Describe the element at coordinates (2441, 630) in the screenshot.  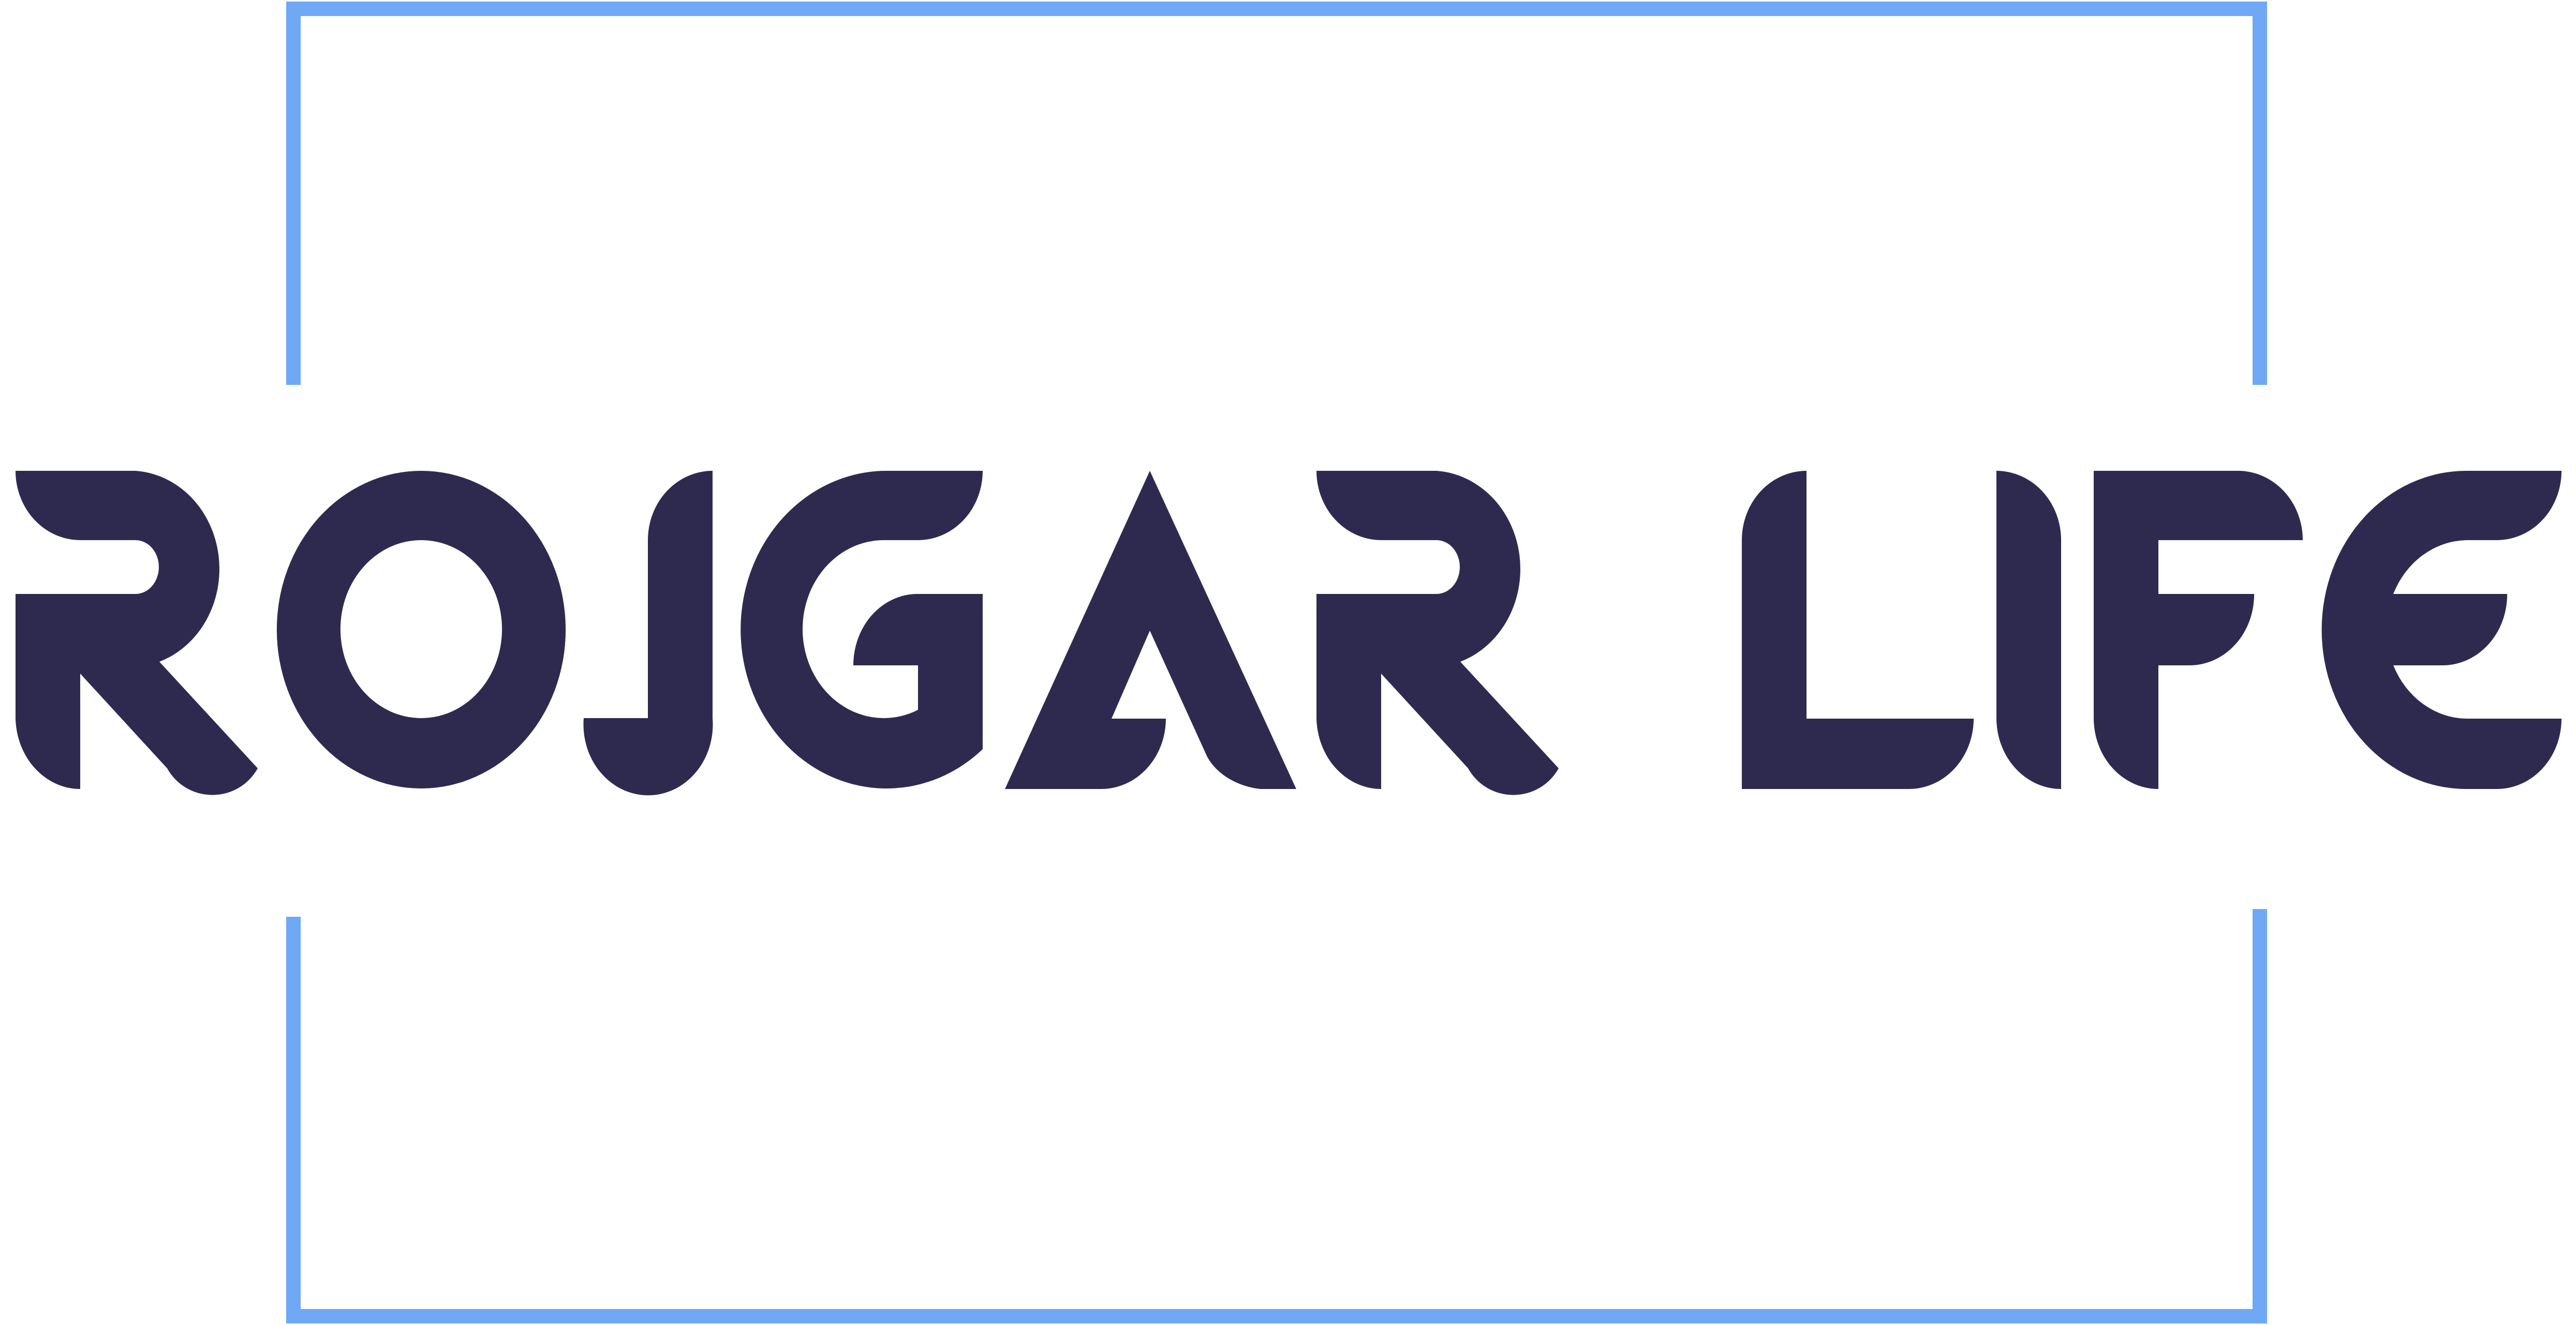
I see `letter-e` at that location.